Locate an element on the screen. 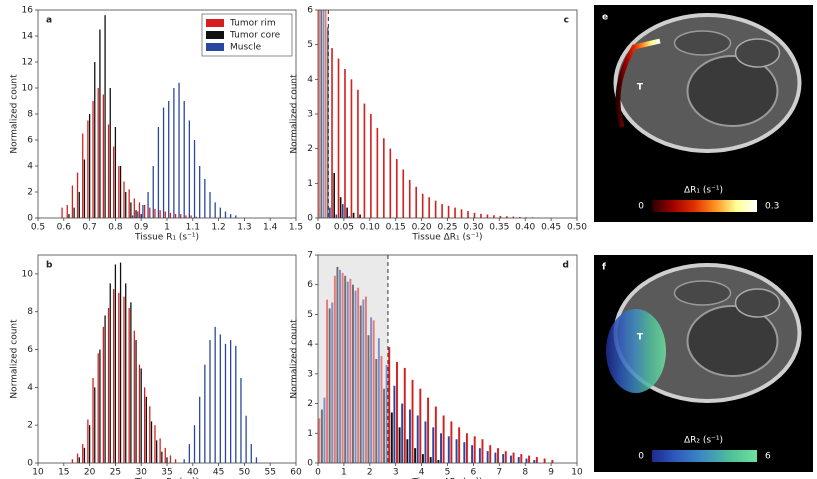 The height and width of the screenshot is (479, 817). x-tick-label: 9 is located at coordinates (551, 473).